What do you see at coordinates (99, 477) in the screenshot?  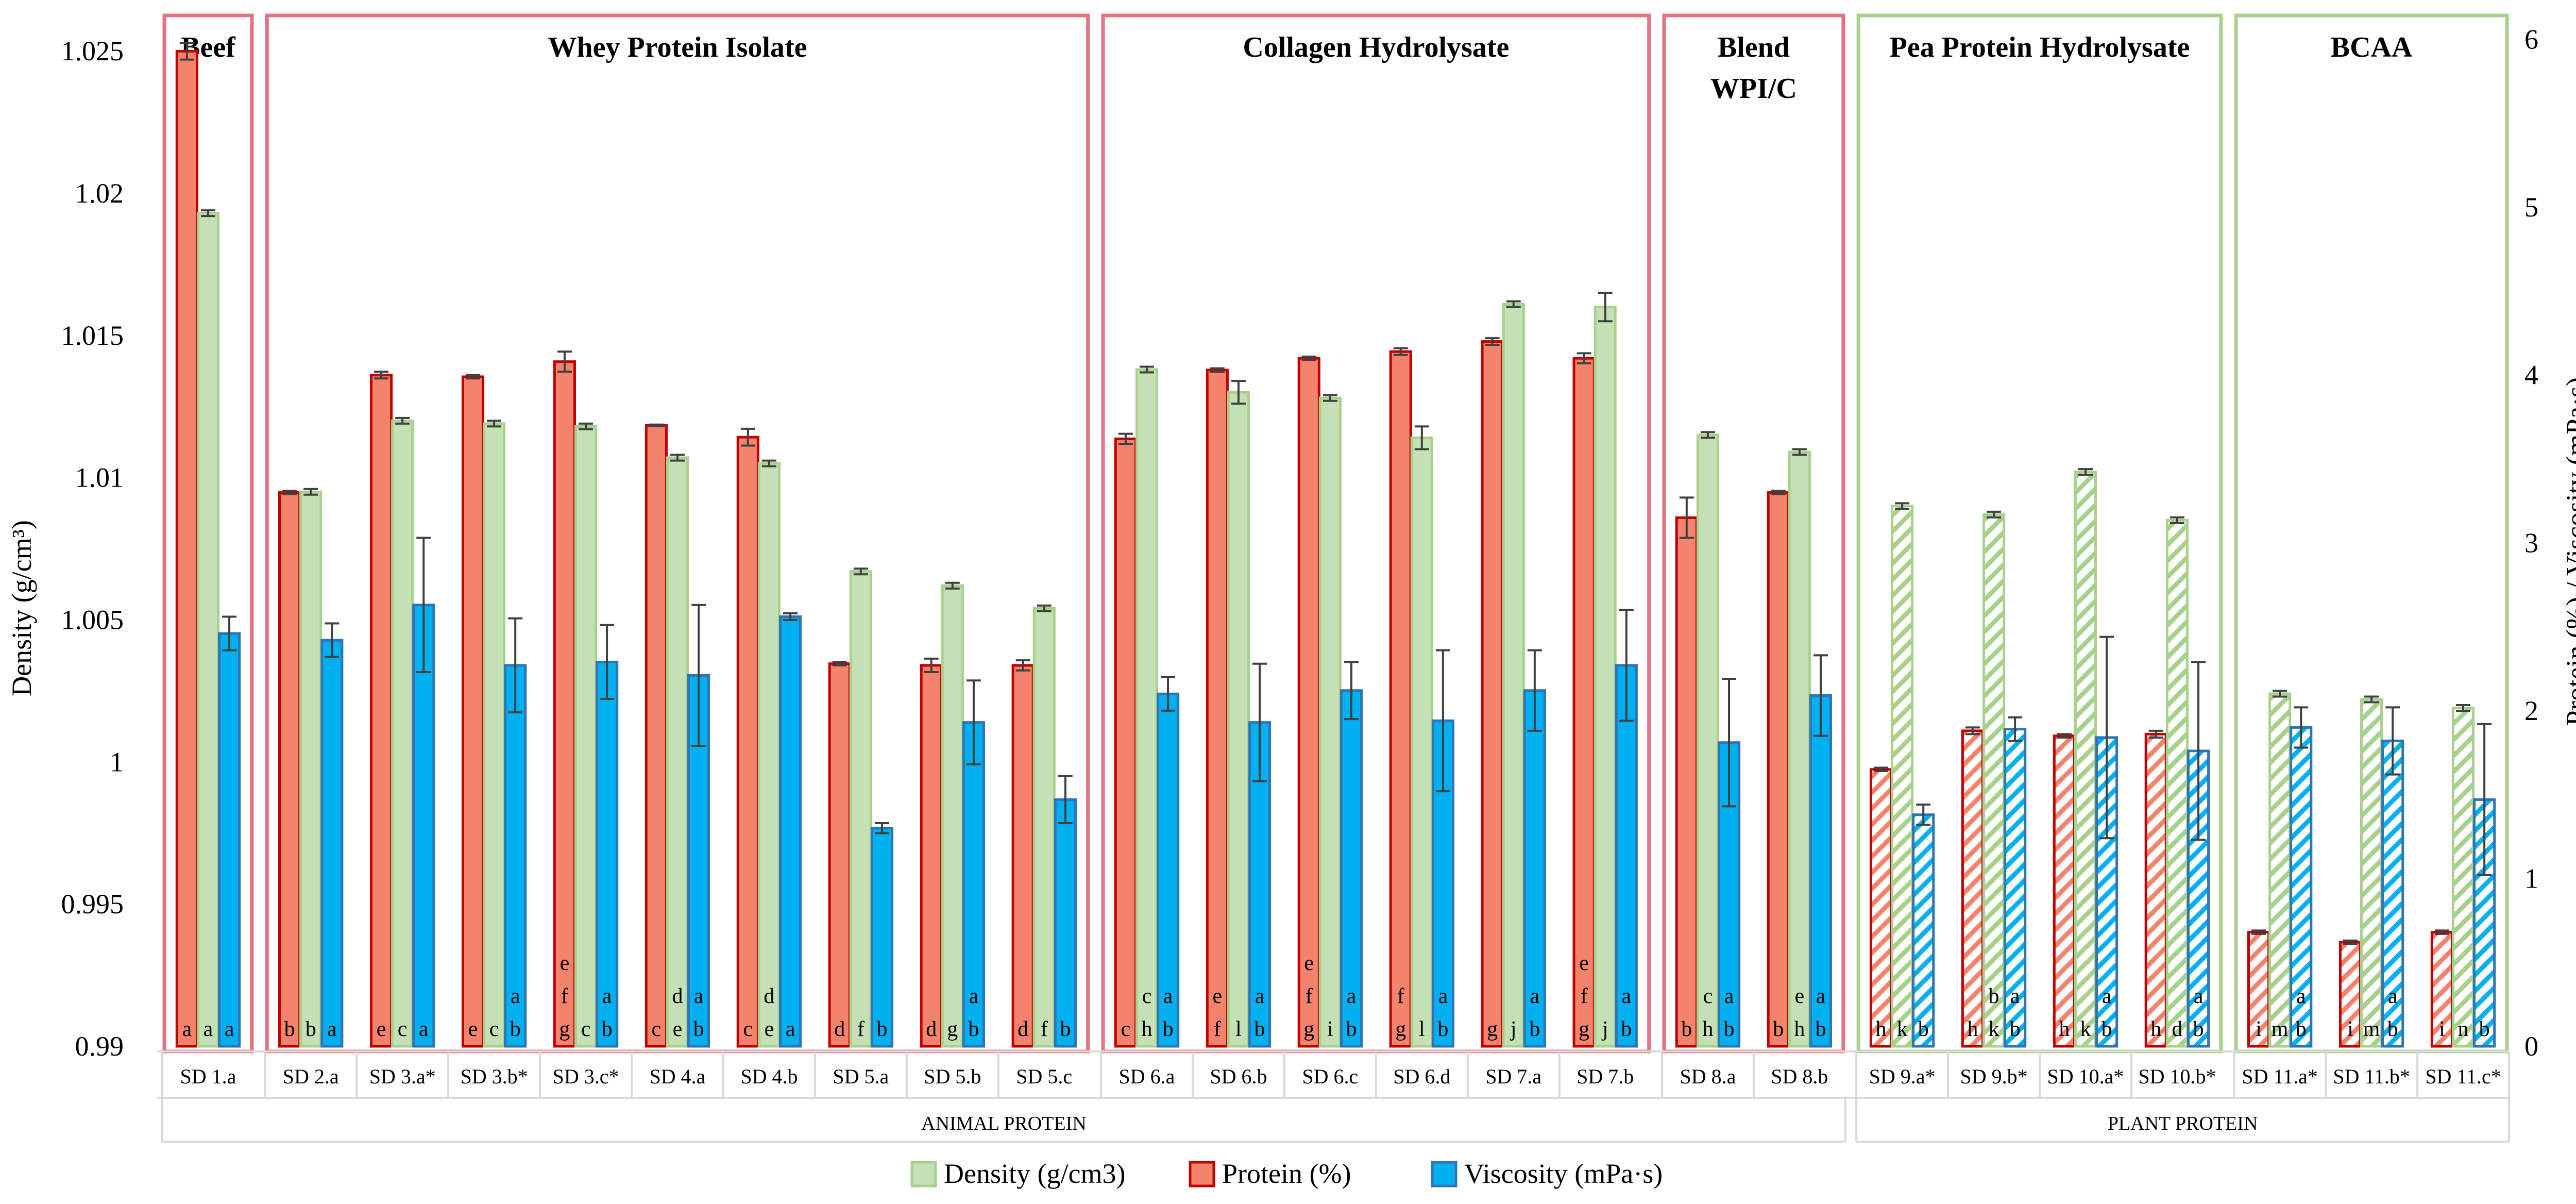 I see `left-tick-label: 1.01` at bounding box center [99, 477].